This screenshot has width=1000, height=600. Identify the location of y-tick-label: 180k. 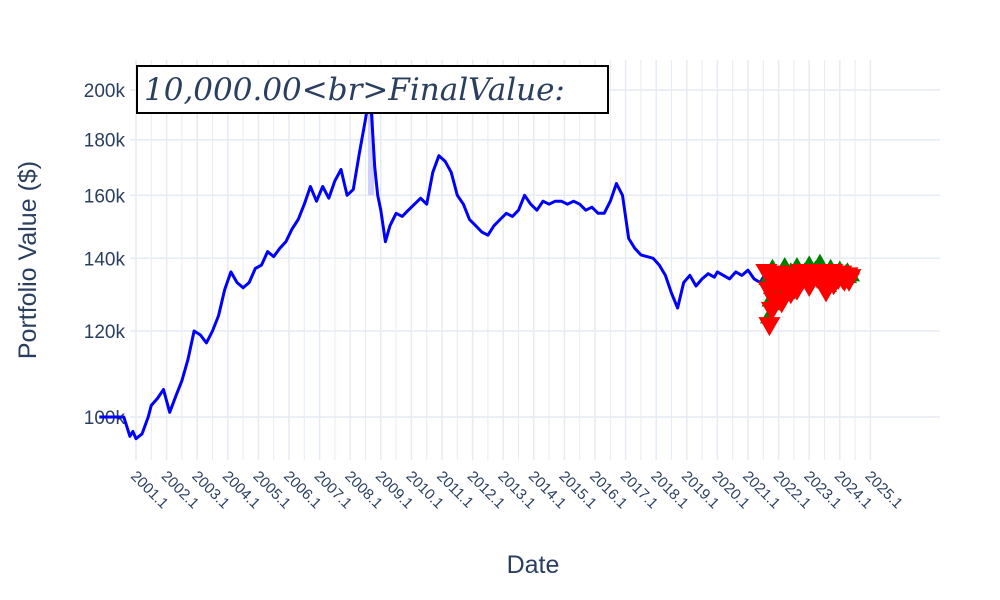
(105, 141).